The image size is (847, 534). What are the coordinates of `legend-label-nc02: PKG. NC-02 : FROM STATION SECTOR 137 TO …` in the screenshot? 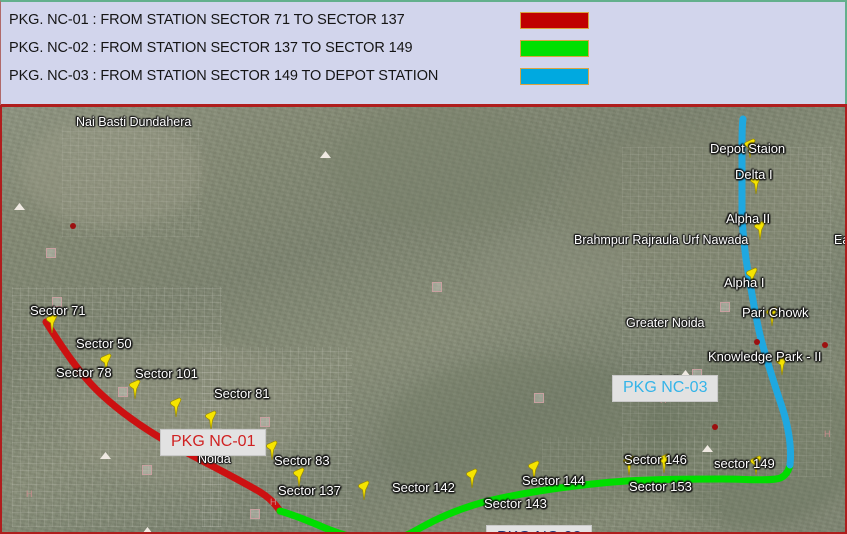 It's located at (211, 48).